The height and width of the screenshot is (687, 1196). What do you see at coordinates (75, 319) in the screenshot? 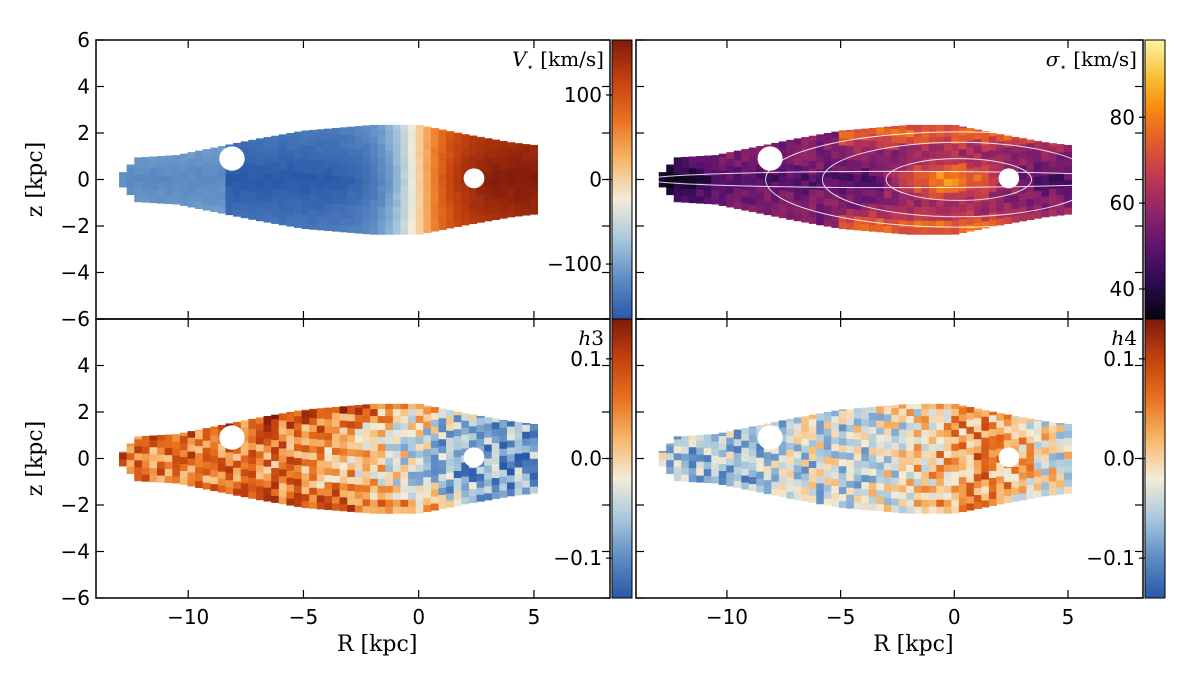
I see `y-tick-label: −6` at bounding box center [75, 319].